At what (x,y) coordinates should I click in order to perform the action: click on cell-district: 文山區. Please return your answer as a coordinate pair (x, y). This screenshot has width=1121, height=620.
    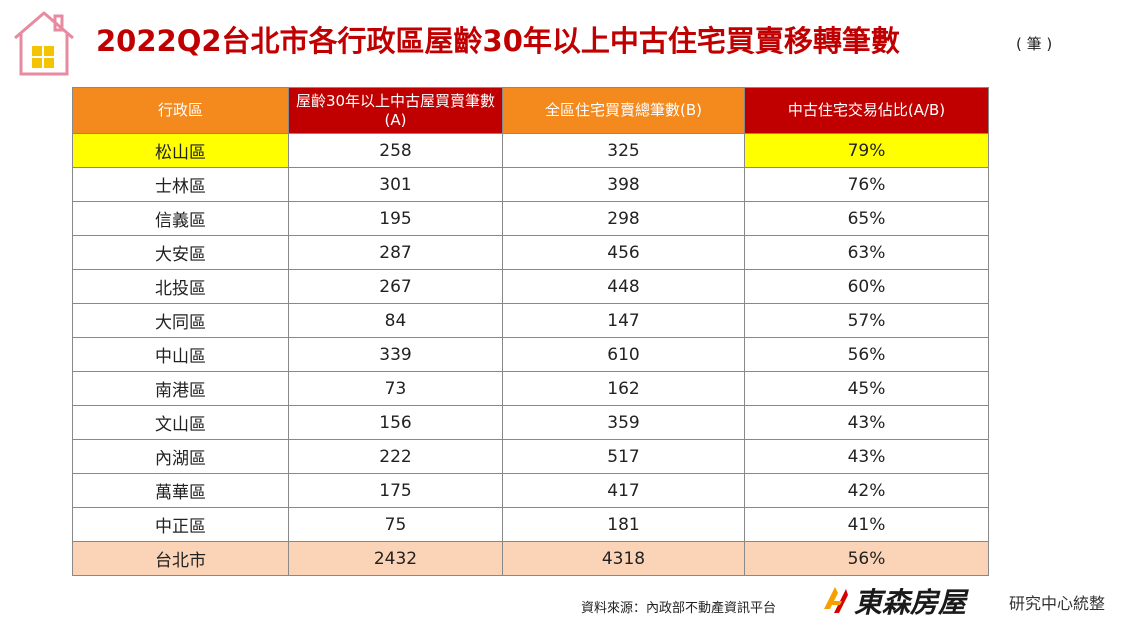
    Looking at the image, I should click on (180, 422).